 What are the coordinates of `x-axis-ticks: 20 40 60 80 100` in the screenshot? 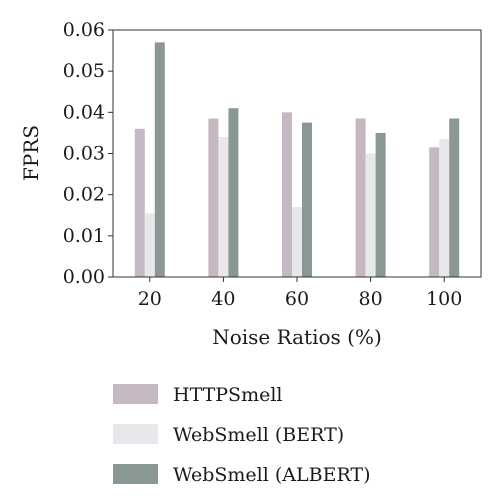 It's located at (300, 293).